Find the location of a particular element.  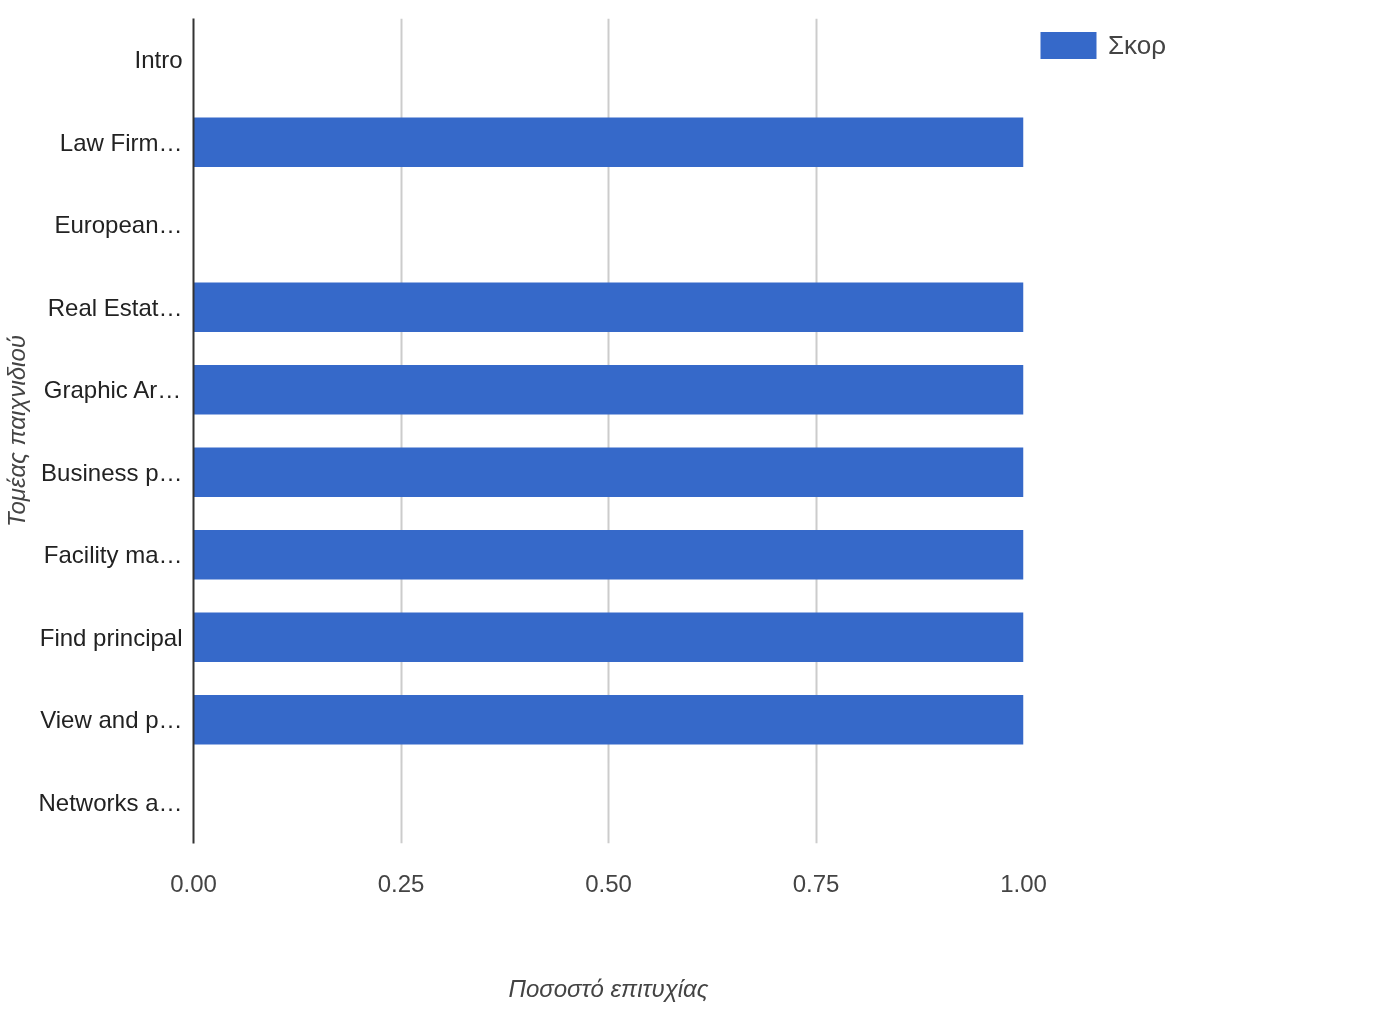

x-axis-title: Ποσοστό επιτυχίας is located at coordinates (608, 988).